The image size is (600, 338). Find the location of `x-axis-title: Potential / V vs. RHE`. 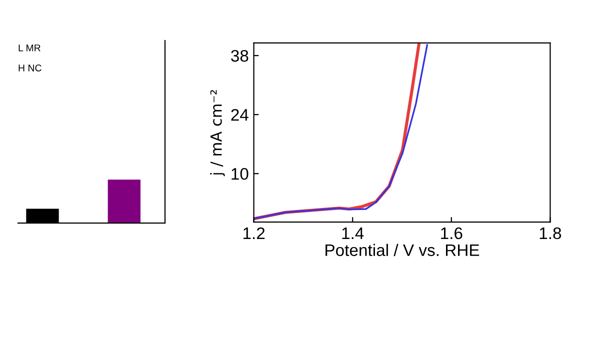

x-axis-title: Potential / V vs. RHE is located at coordinates (403, 250).